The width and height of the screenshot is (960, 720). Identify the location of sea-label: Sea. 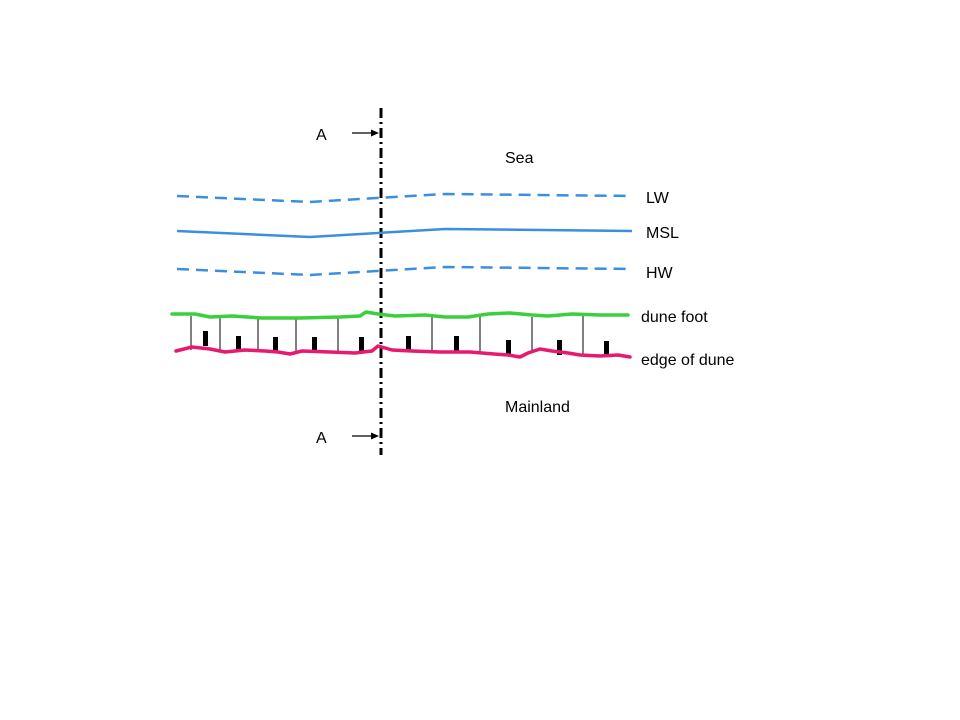
(519, 158).